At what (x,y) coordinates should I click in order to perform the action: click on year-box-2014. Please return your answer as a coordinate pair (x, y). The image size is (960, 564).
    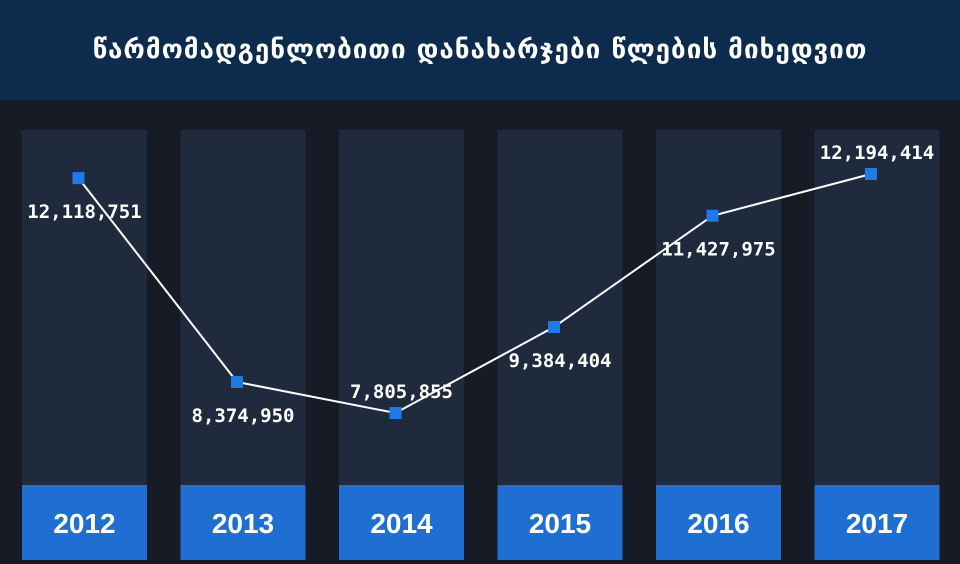
    Looking at the image, I should click on (401, 522).